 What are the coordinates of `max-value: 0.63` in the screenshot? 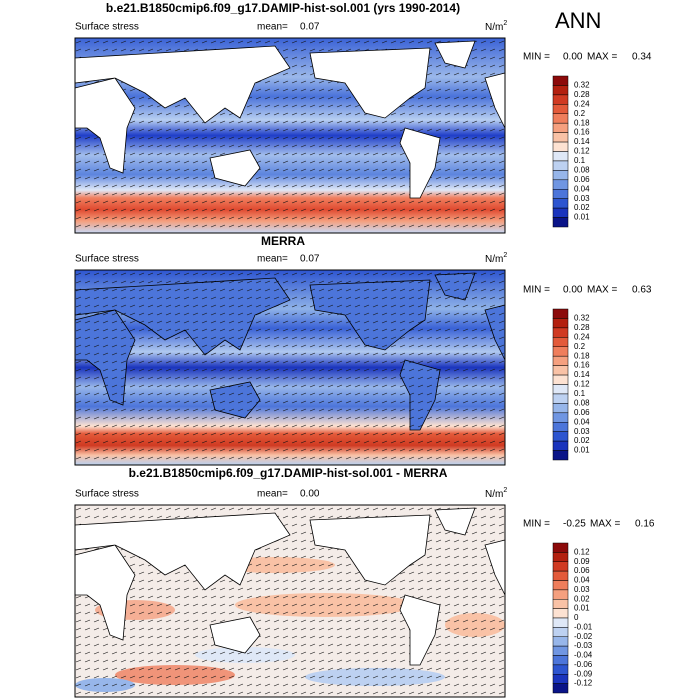 It's located at (642, 290).